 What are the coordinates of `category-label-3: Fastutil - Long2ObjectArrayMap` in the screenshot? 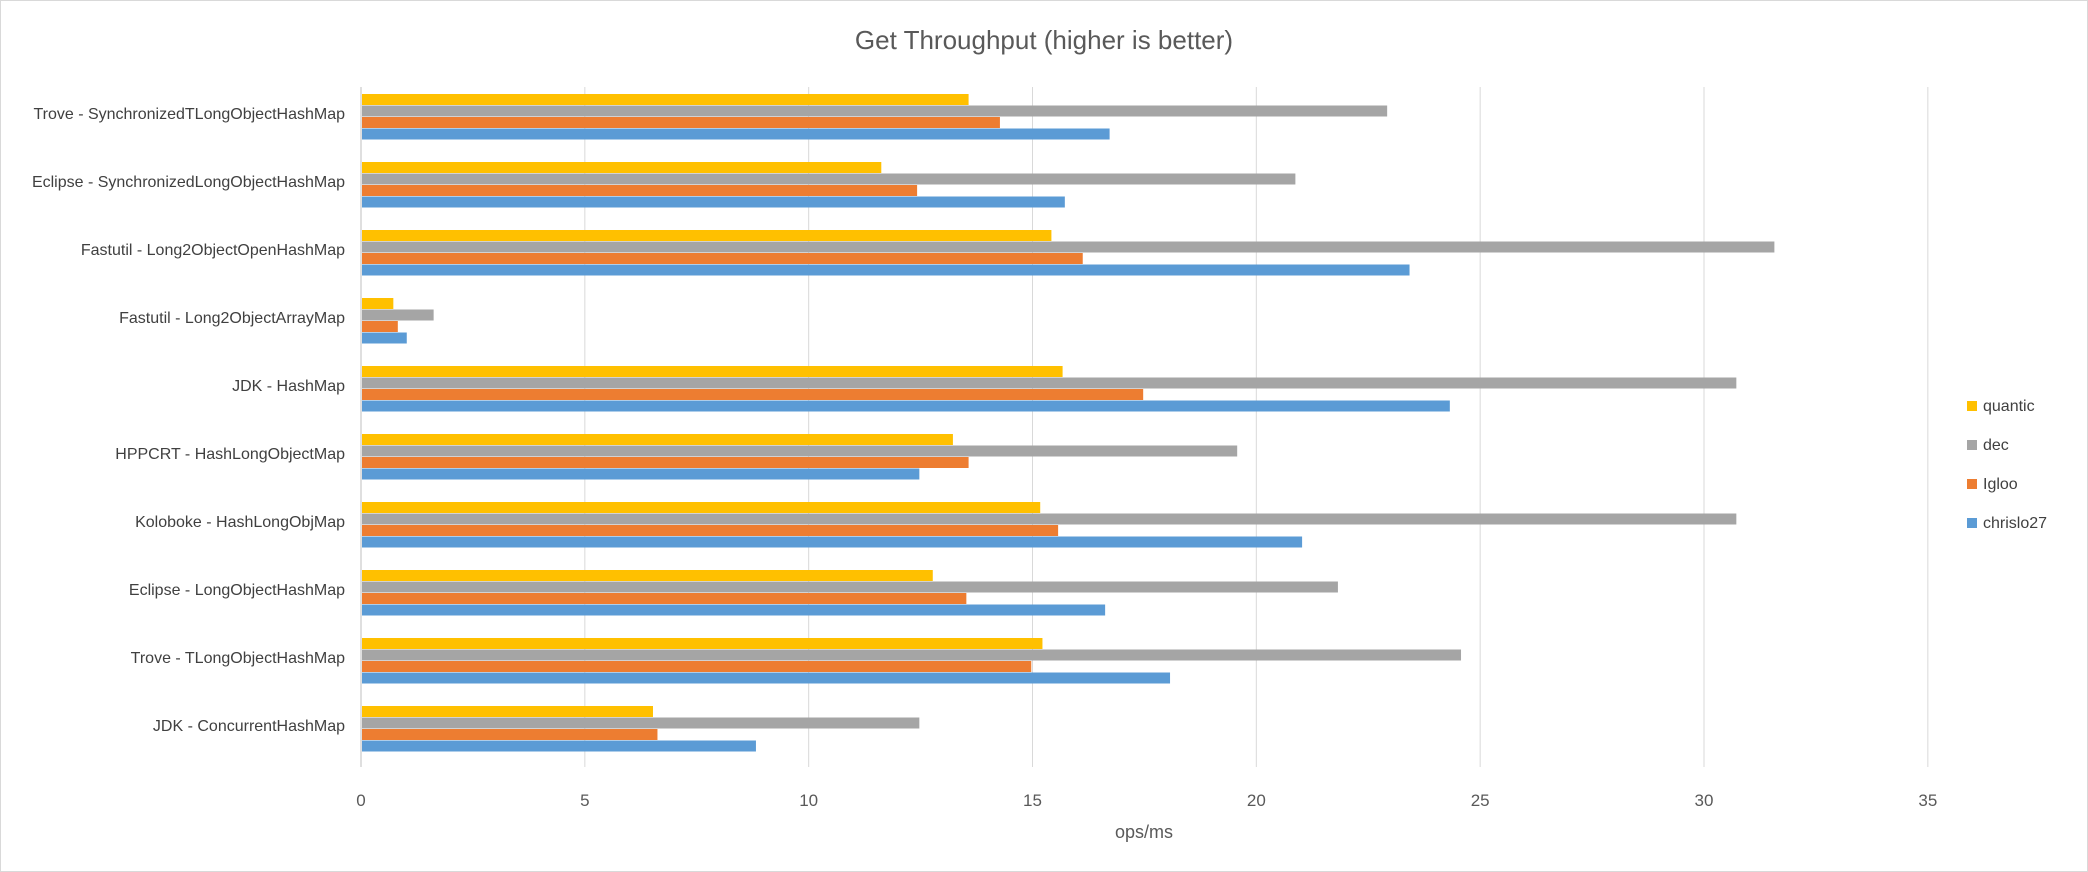 It's located at (232, 318).